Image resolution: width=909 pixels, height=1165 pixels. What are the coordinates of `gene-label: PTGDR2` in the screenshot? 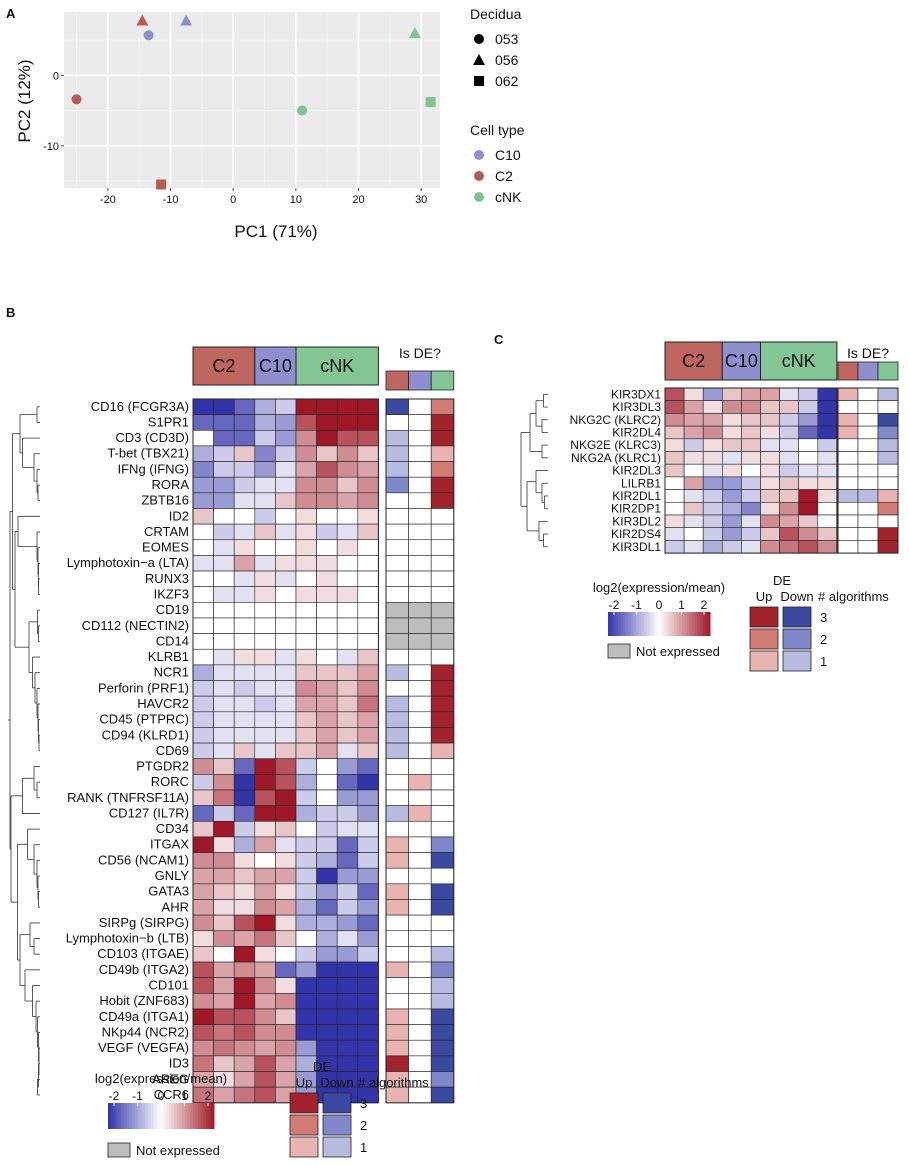 It's located at (162, 766).